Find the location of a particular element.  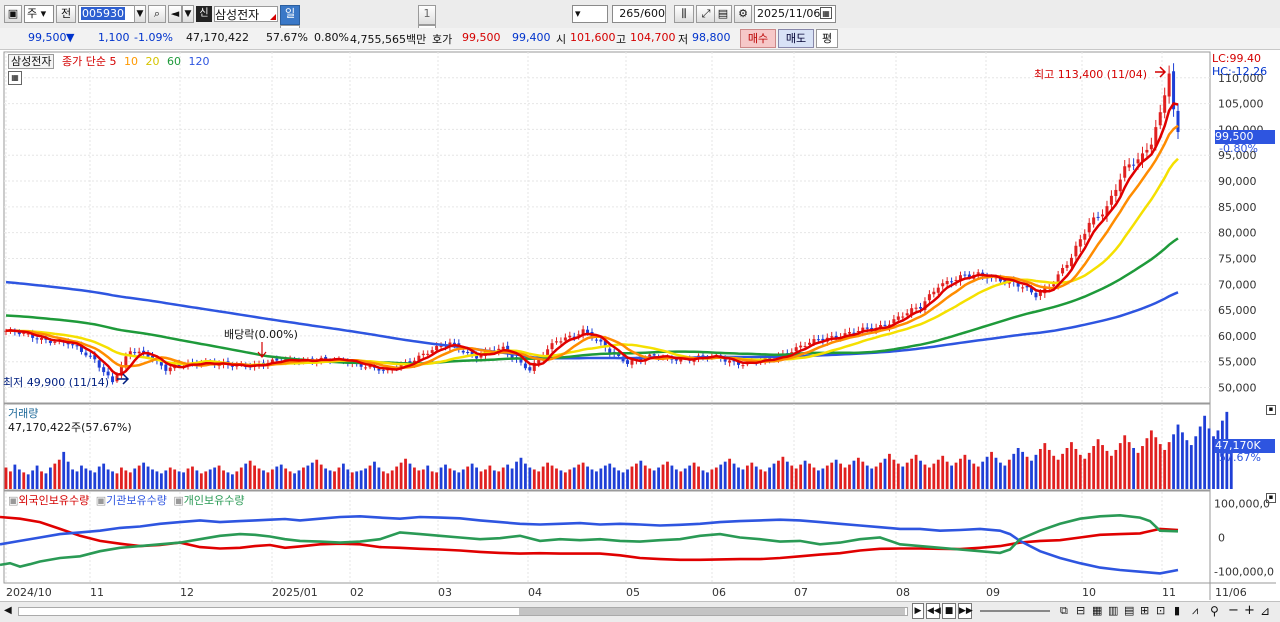

ma10-label: 10 is located at coordinates (130, 61).